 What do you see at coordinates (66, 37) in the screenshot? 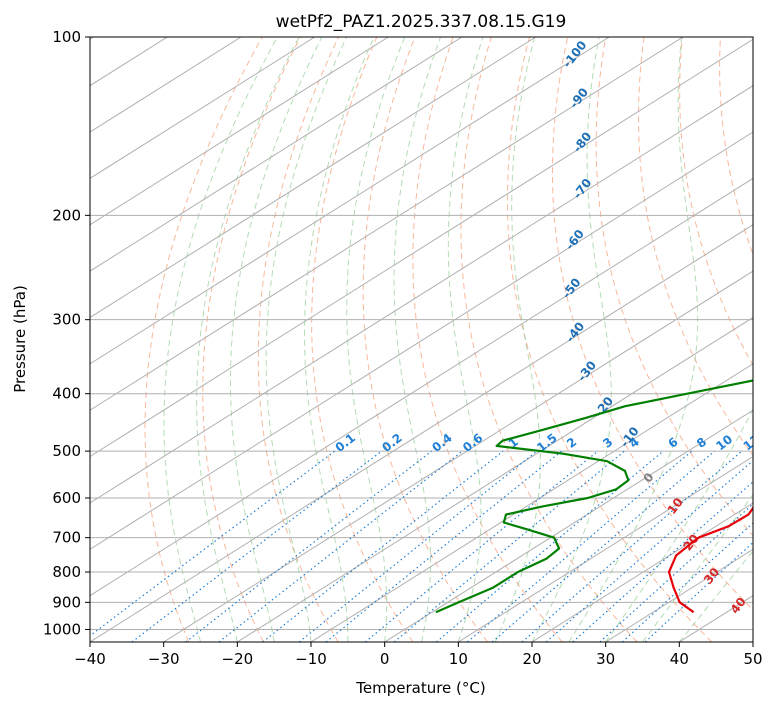
I see `y-tick-label: 100` at bounding box center [66, 37].